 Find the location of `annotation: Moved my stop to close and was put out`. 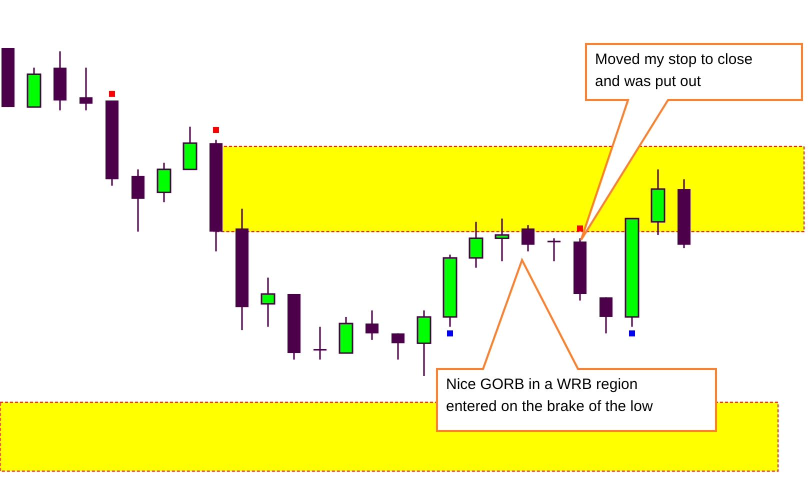

annotation: Moved my stop to close and was put out is located at coordinates (674, 70).